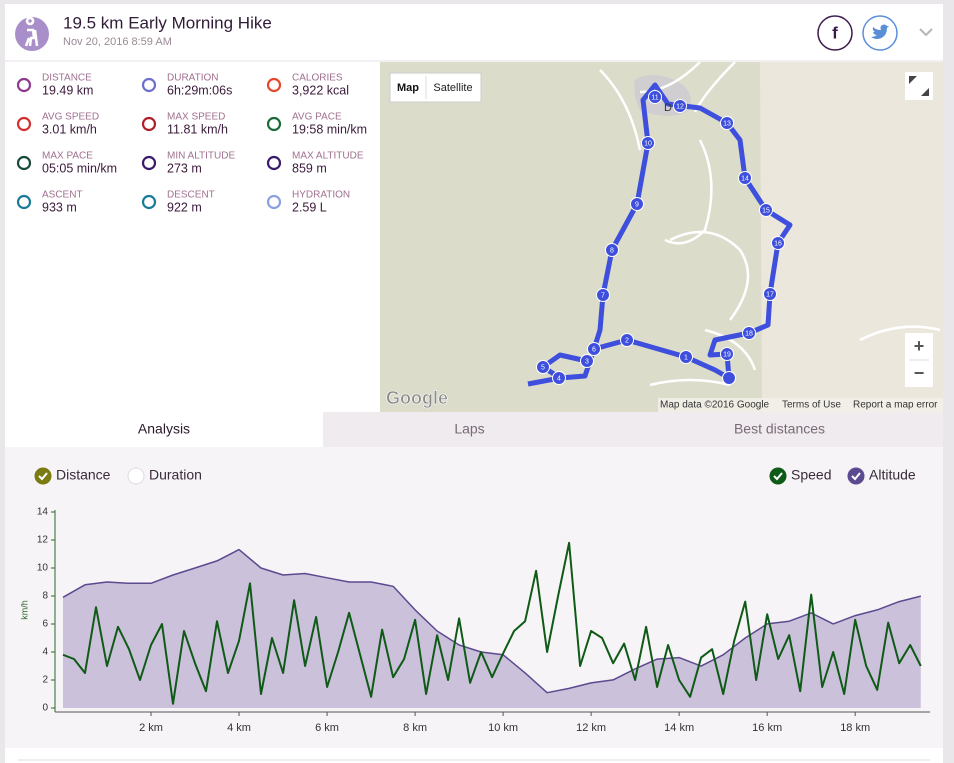 This screenshot has height=763, width=954. Describe the element at coordinates (417, 398) in the screenshot. I see `map-logo: Google` at that location.